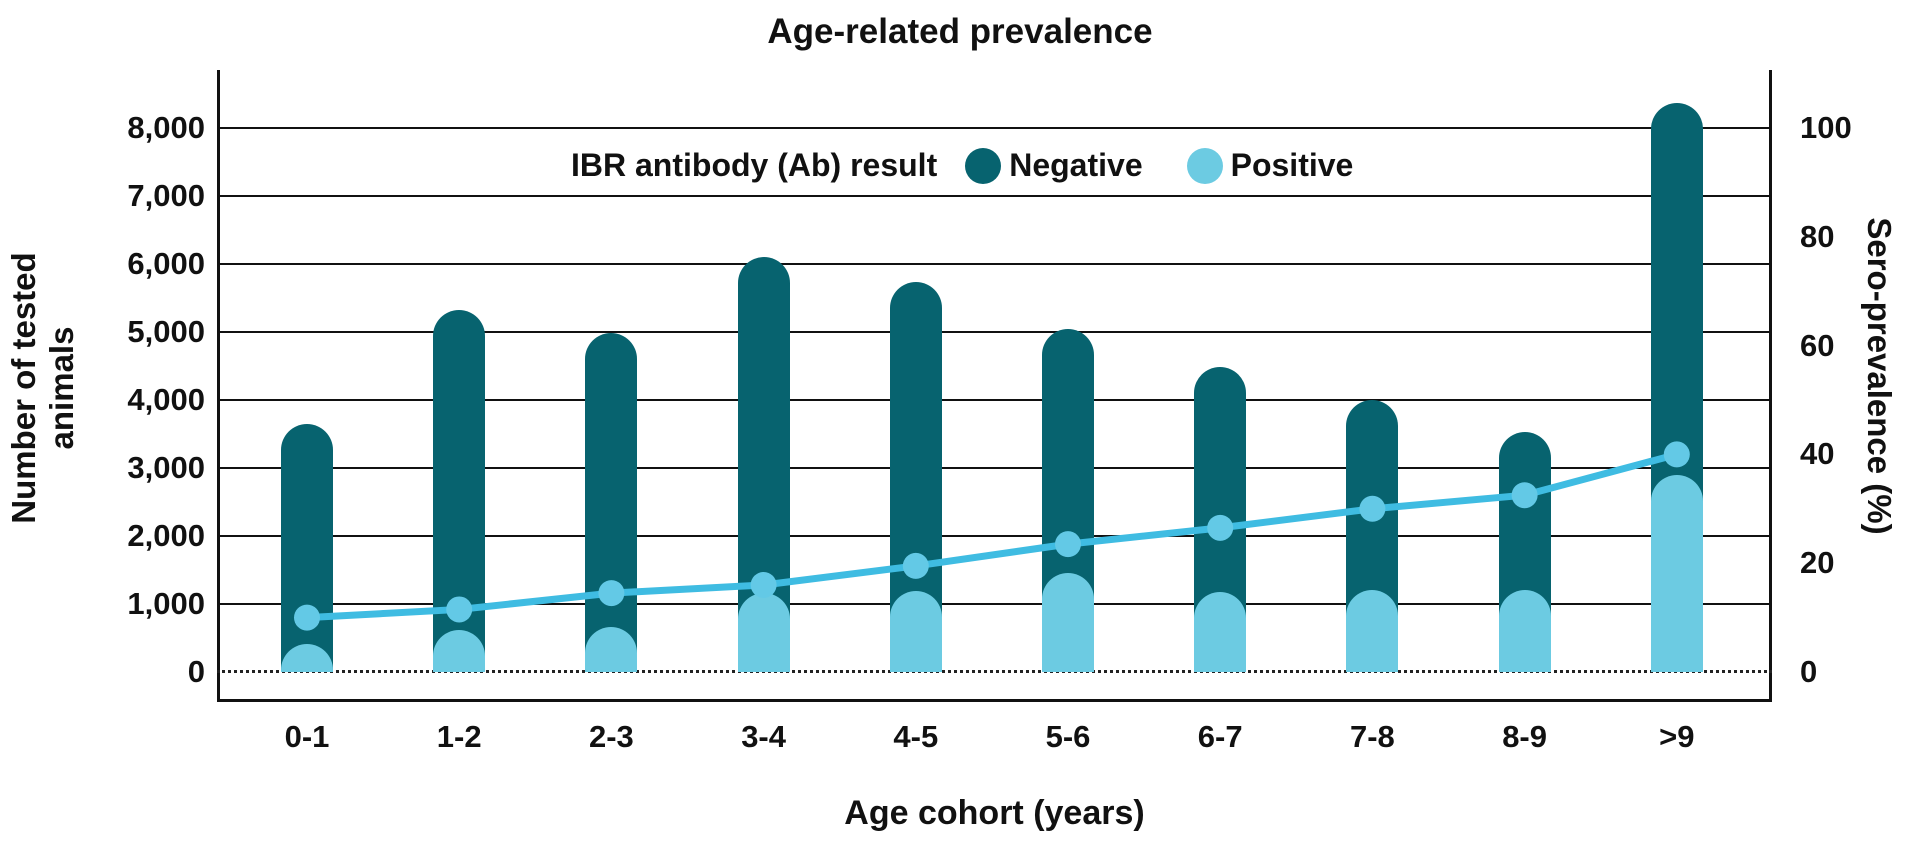  I want to click on y-tick-label-left-1000: 1,000, so click(166, 603).